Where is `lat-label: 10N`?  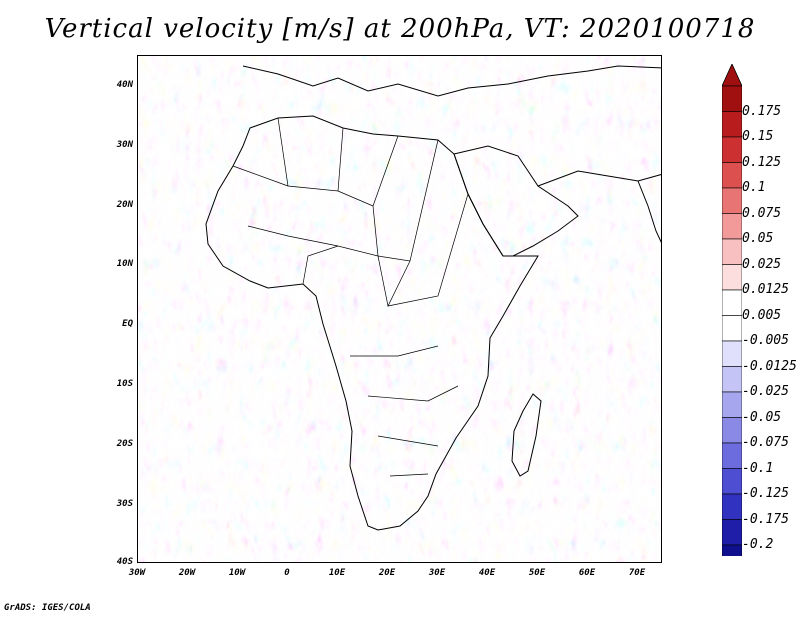 lat-label: 10N is located at coordinates (124, 264).